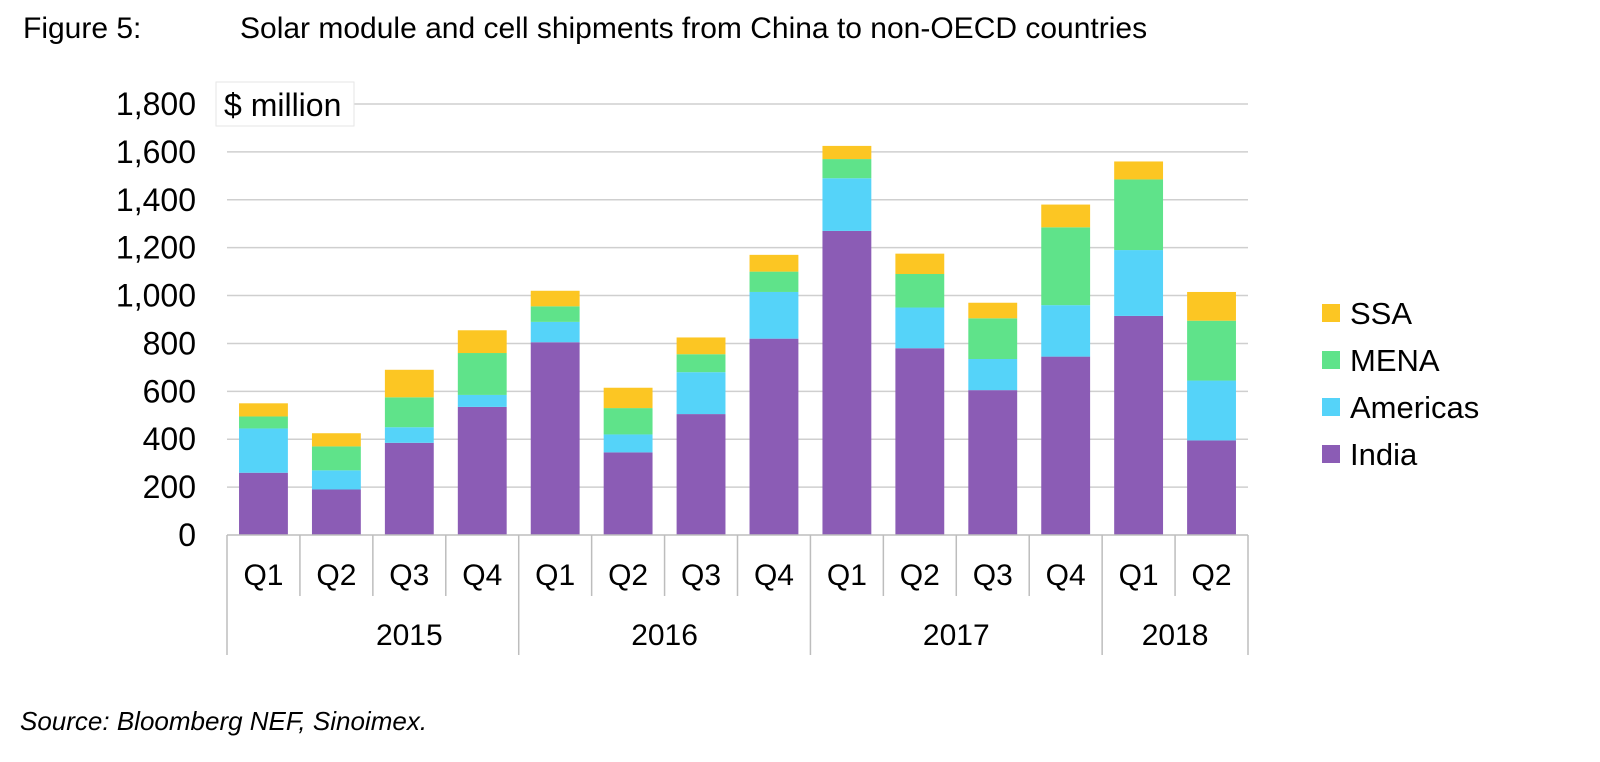  Describe the element at coordinates (156, 296) in the screenshot. I see `y-tick-label: 1,000` at that location.